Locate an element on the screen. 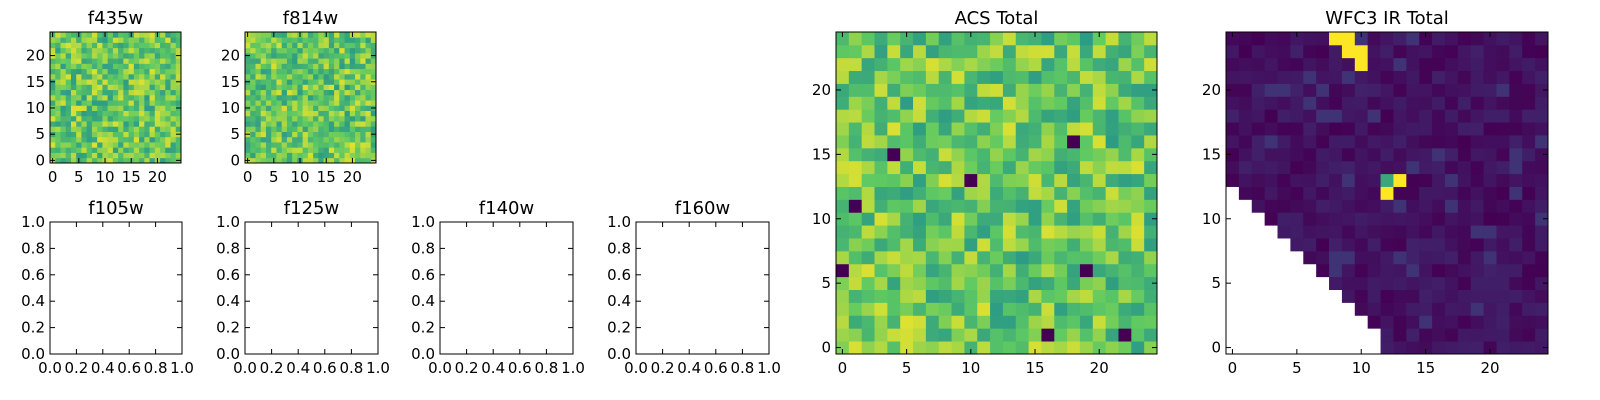 The image size is (1600, 400). x-tick-label: 1.0 is located at coordinates (769, 368).